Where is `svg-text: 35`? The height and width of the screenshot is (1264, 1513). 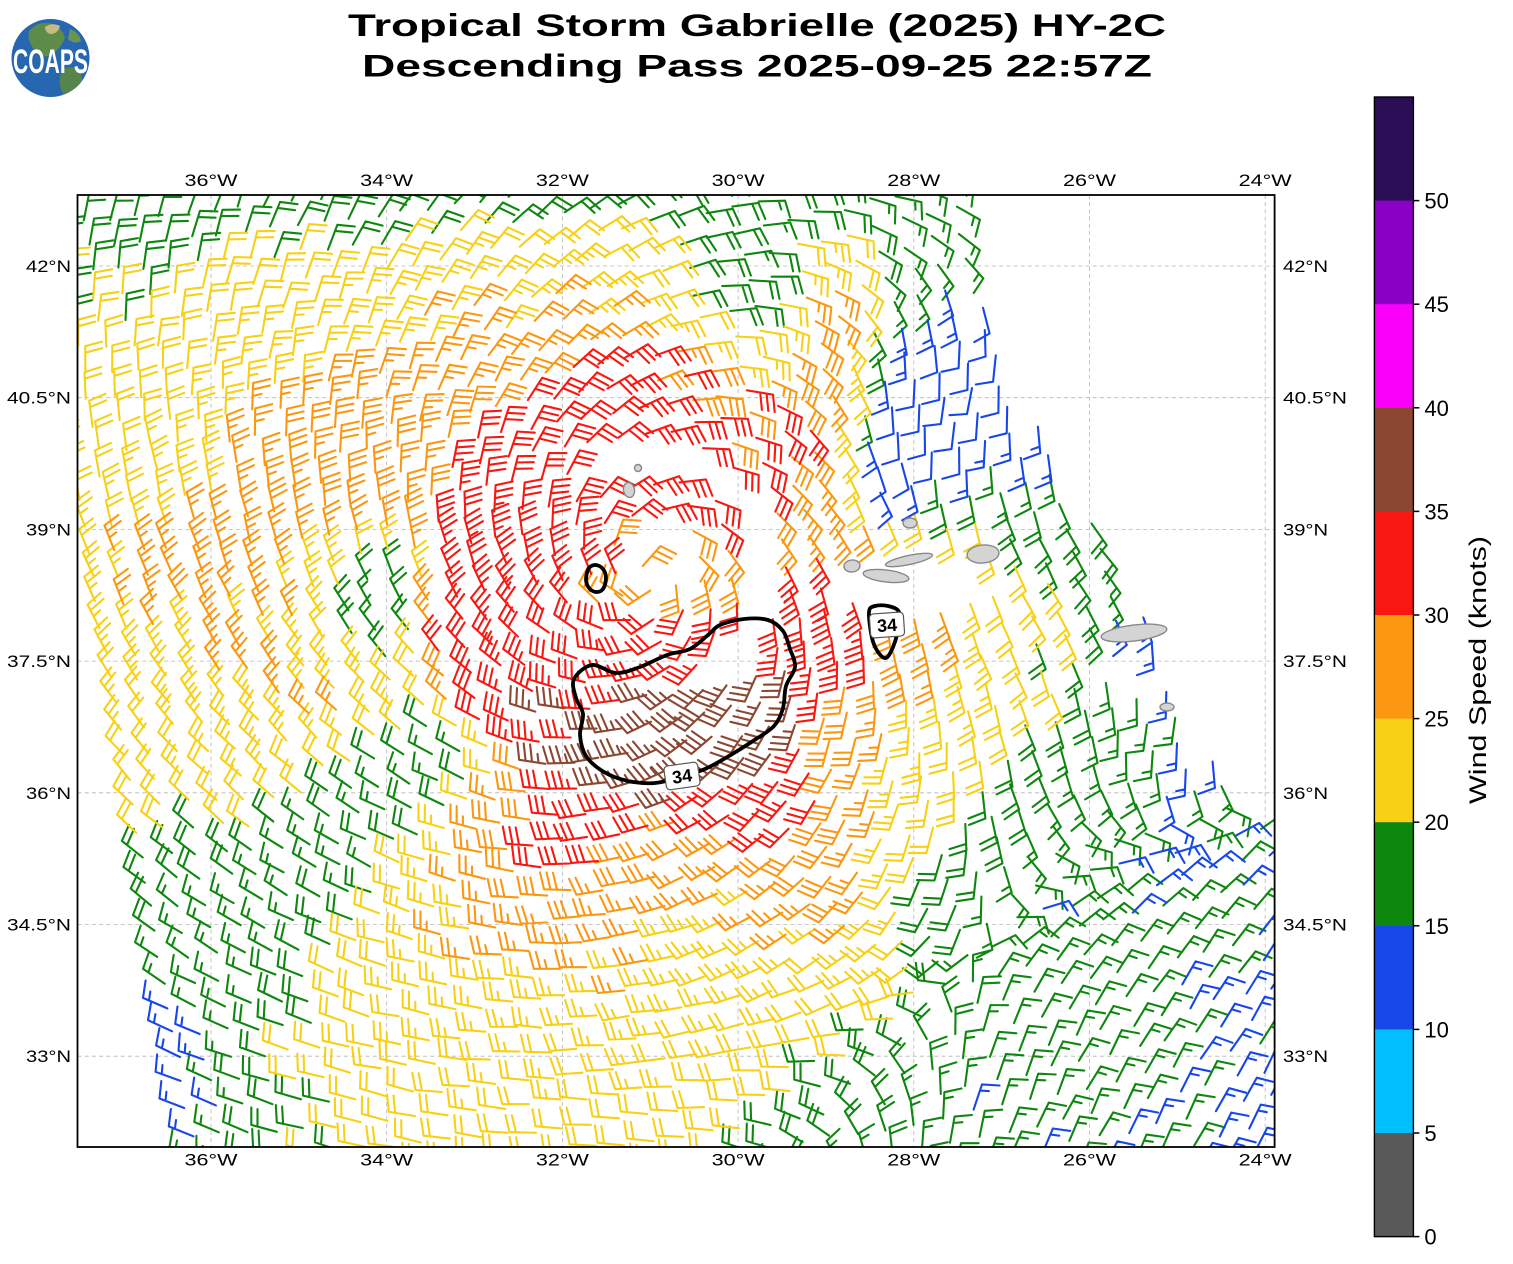
svg-text: 35 is located at coordinates (1436, 511).